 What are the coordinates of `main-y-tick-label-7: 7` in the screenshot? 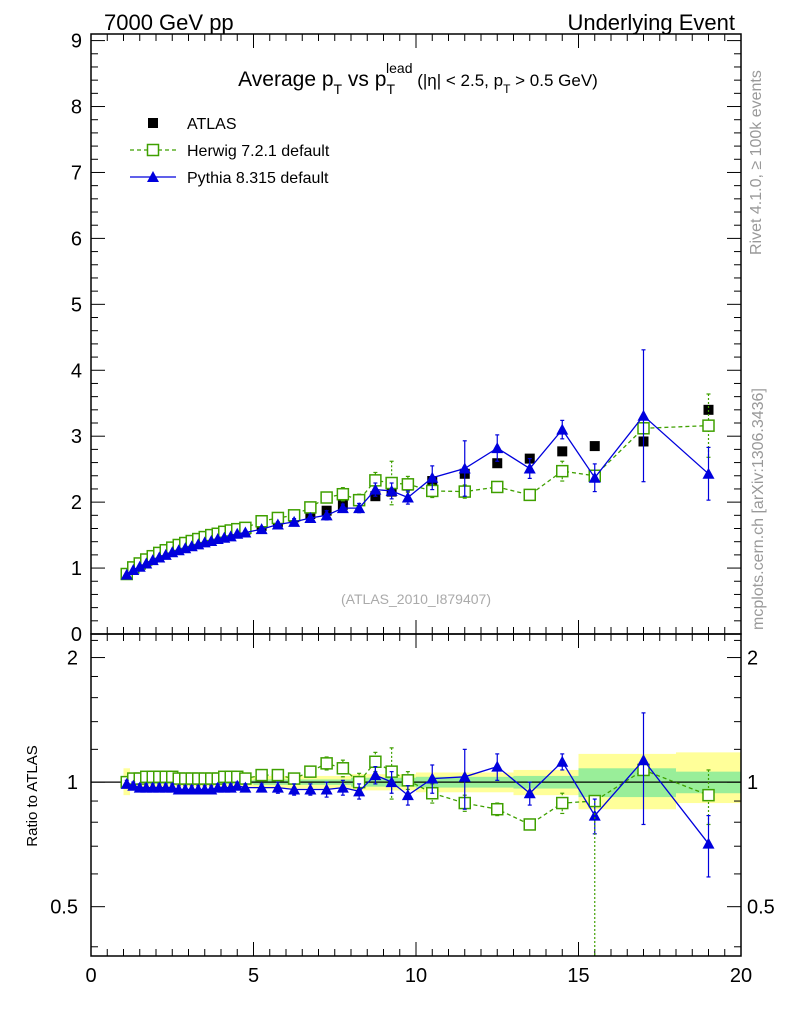 It's located at (76, 173).